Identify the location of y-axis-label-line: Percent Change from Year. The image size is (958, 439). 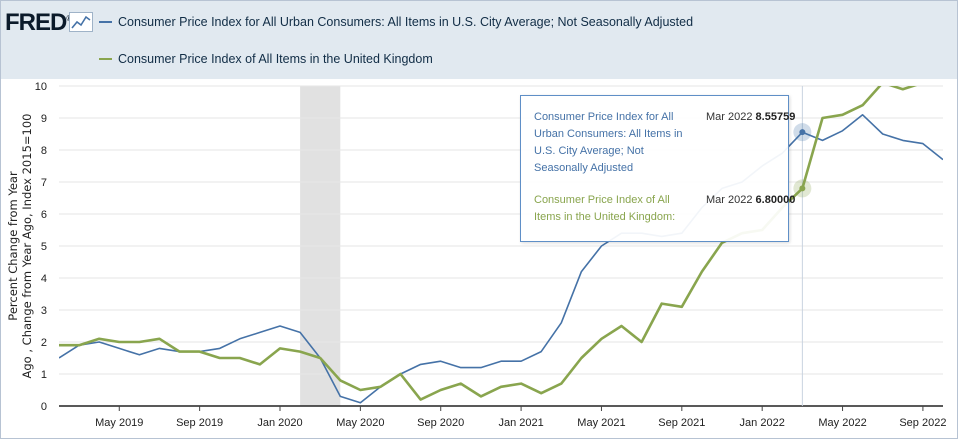
(13, 246).